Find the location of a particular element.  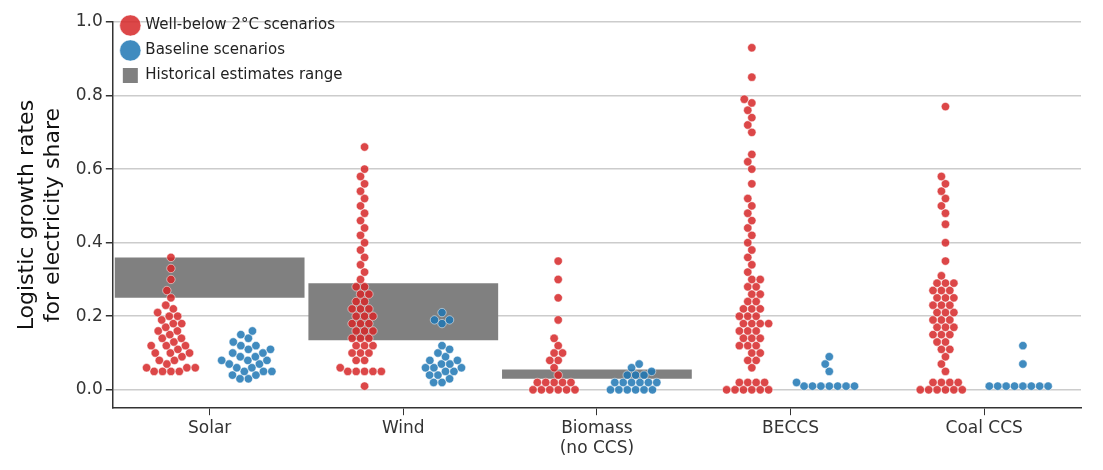

x-tick-label: Solar is located at coordinates (209, 426).